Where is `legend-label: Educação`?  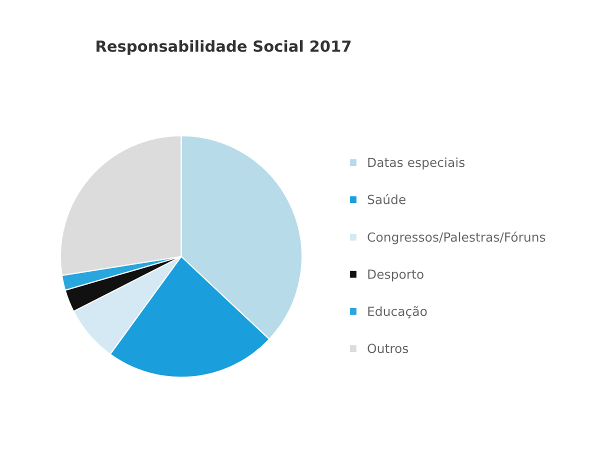 legend-label: Educação is located at coordinates (397, 312).